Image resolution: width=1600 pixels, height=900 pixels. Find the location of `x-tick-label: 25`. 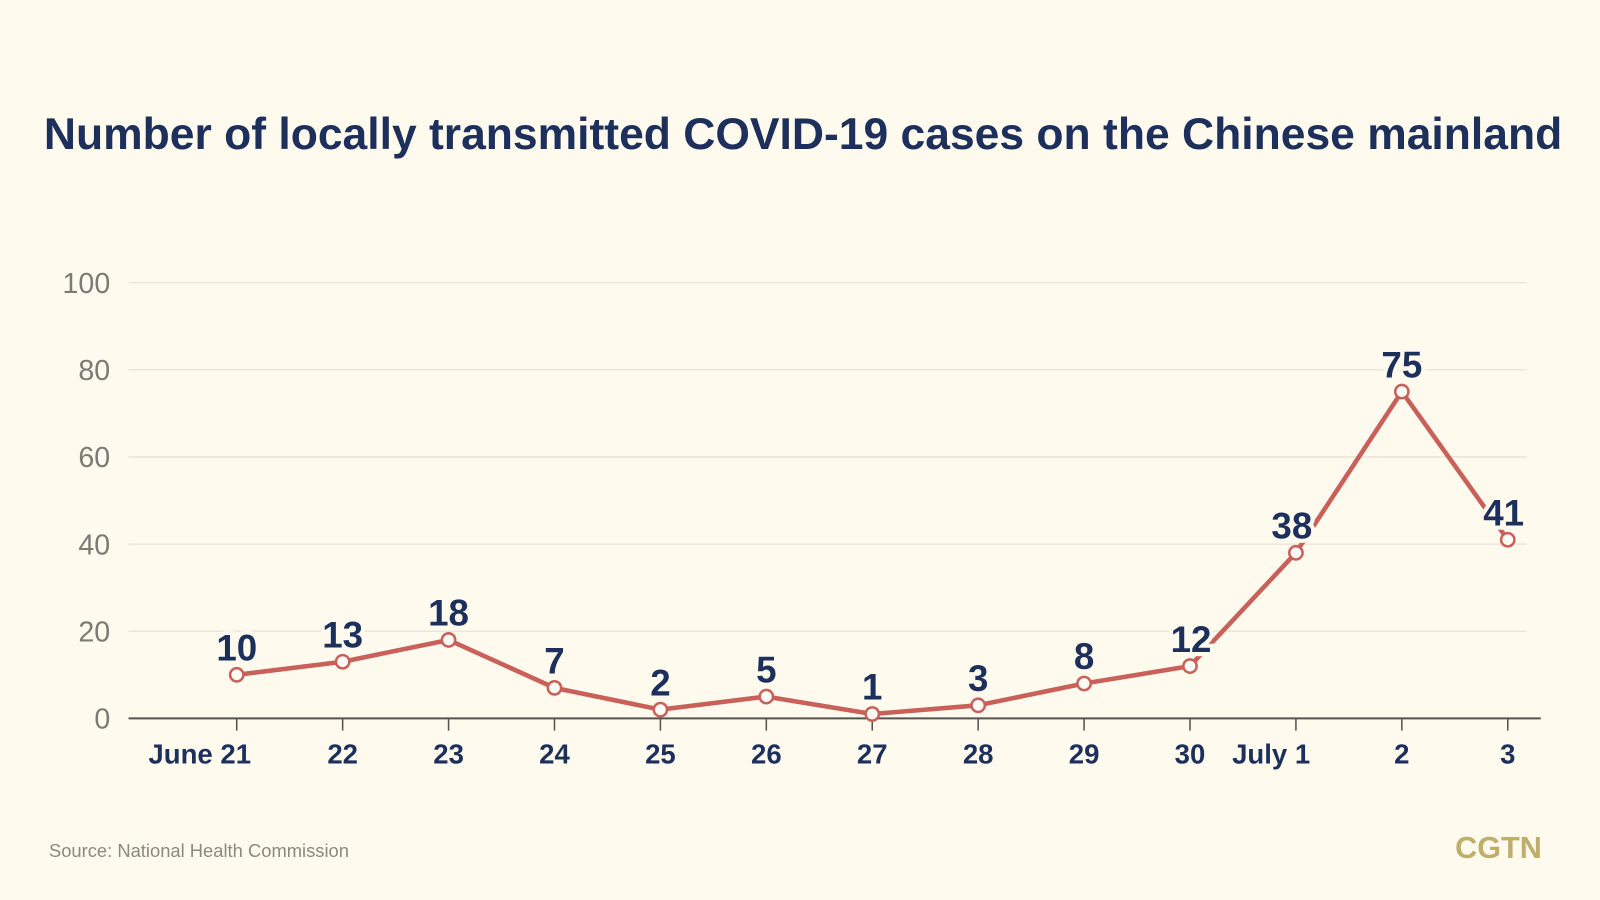

x-tick-label: 25 is located at coordinates (660, 753).